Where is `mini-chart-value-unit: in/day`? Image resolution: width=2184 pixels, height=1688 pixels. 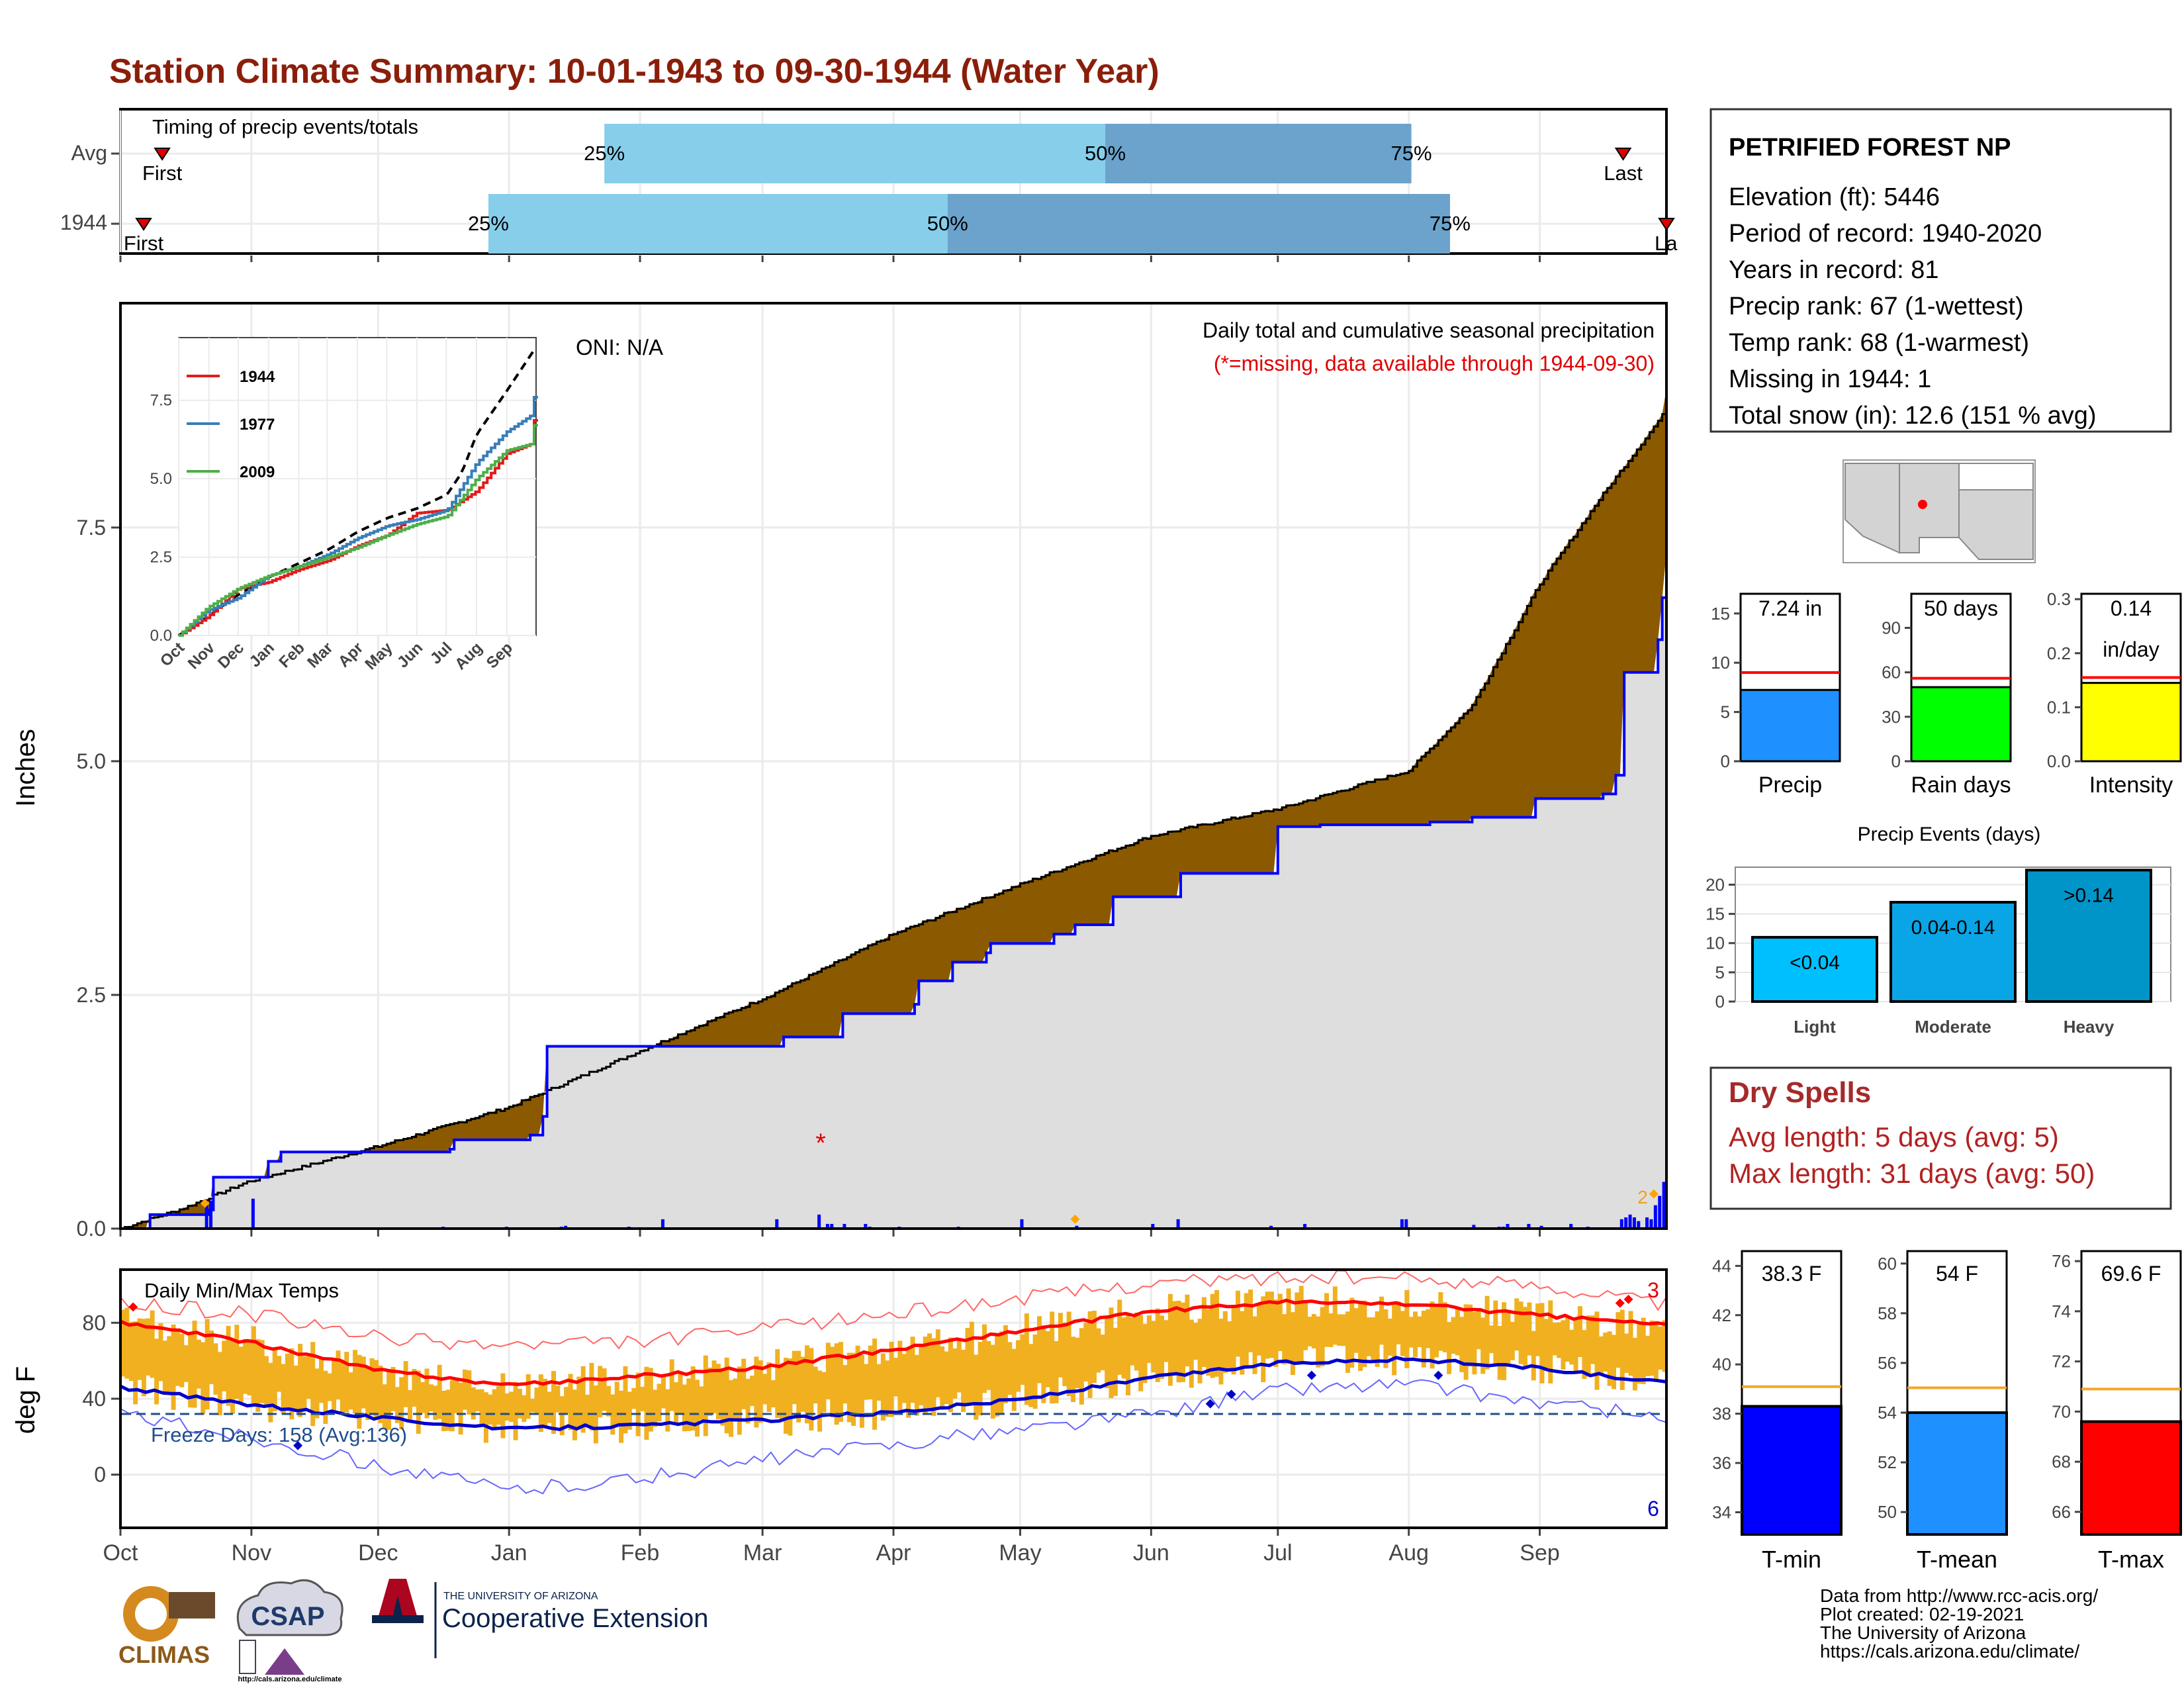 mini-chart-value-unit: in/day is located at coordinates (2131, 649).